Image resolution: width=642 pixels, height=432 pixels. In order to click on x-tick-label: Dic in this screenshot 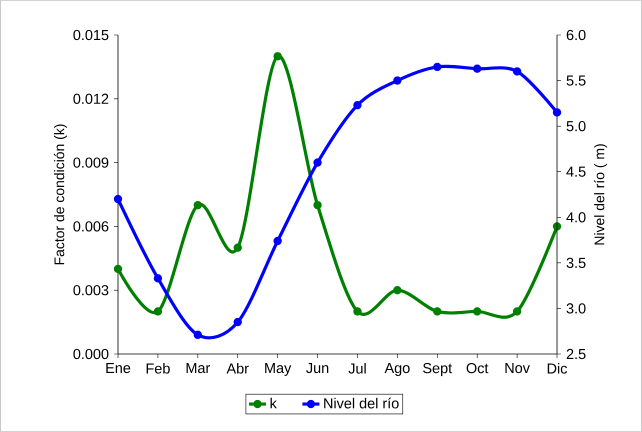, I will do `click(558, 368)`.